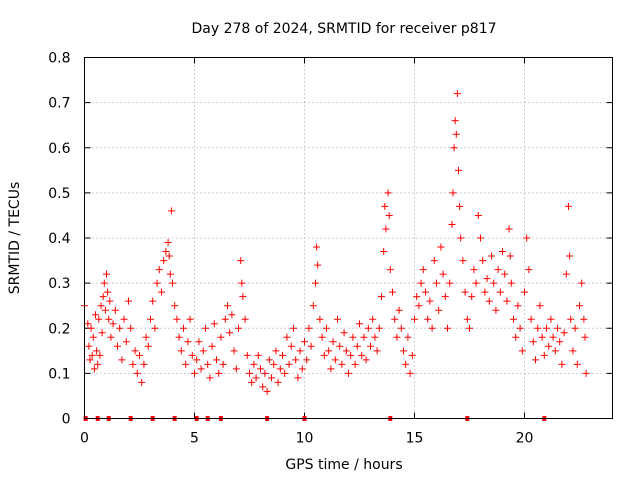  I want to click on y-tick-label: 0.7, so click(59, 104).